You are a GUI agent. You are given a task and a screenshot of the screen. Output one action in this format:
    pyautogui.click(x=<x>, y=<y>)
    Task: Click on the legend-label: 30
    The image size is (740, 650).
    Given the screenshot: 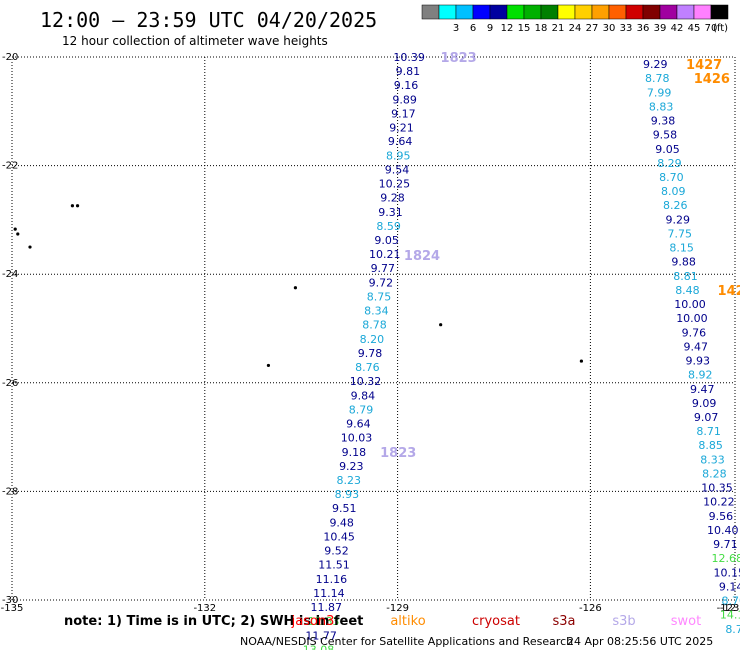 What is the action you would take?
    pyautogui.click(x=609, y=28)
    